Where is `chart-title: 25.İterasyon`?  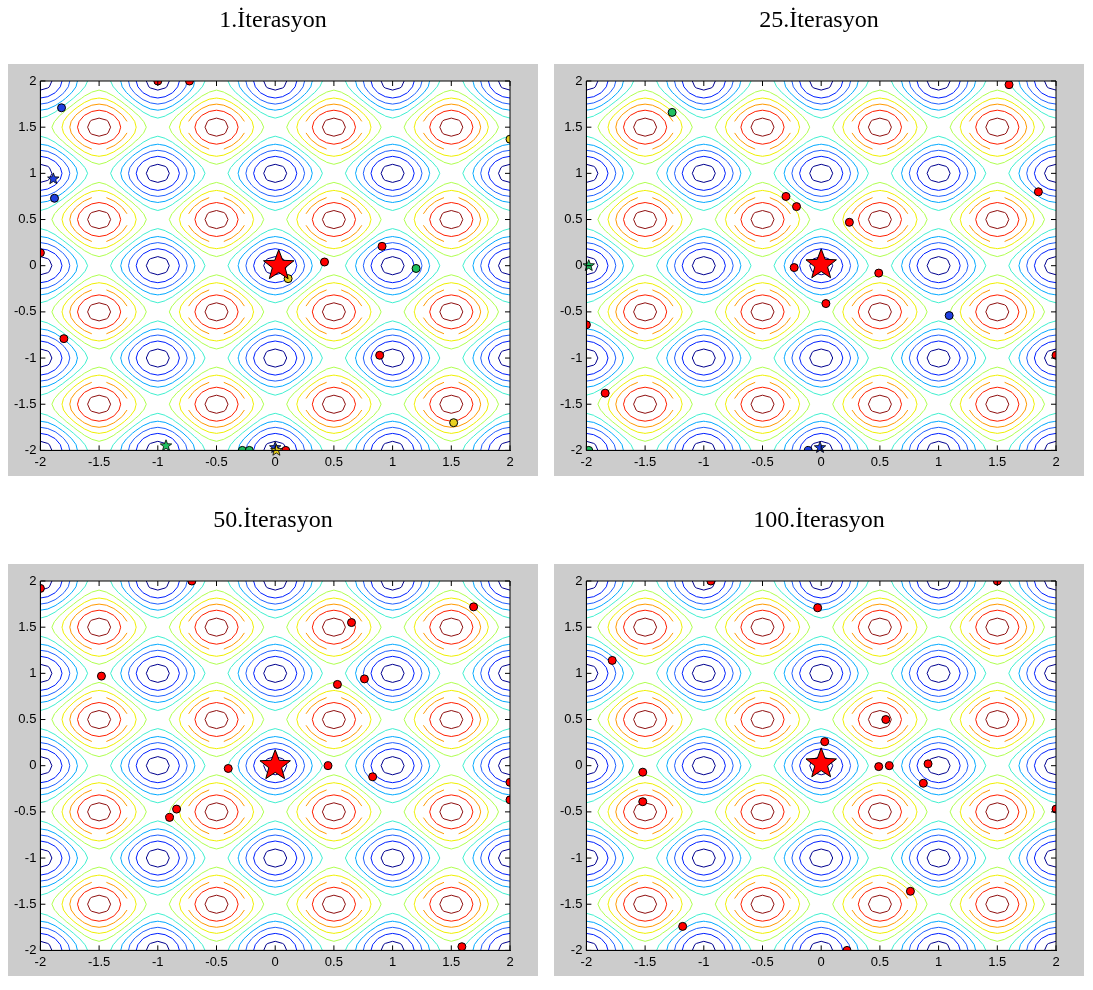
chart-title: 25.İterasyon is located at coordinates (819, 19).